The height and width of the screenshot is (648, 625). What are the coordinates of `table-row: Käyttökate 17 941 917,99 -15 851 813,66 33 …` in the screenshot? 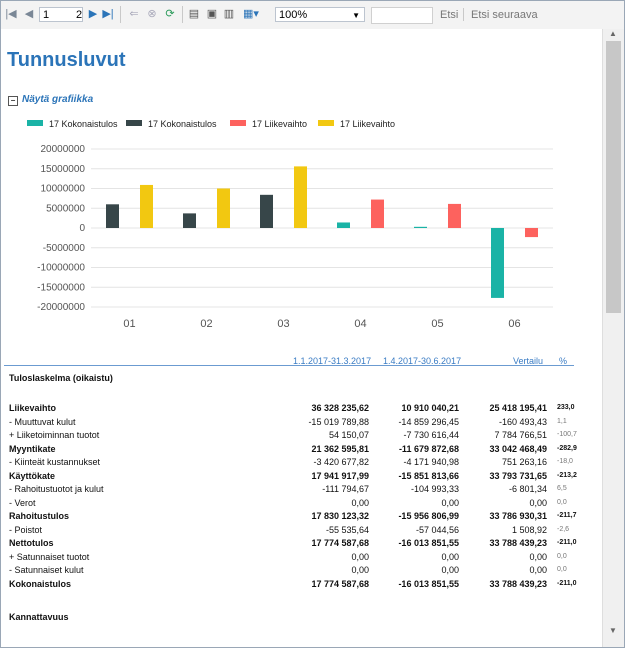 It's located at (291, 477).